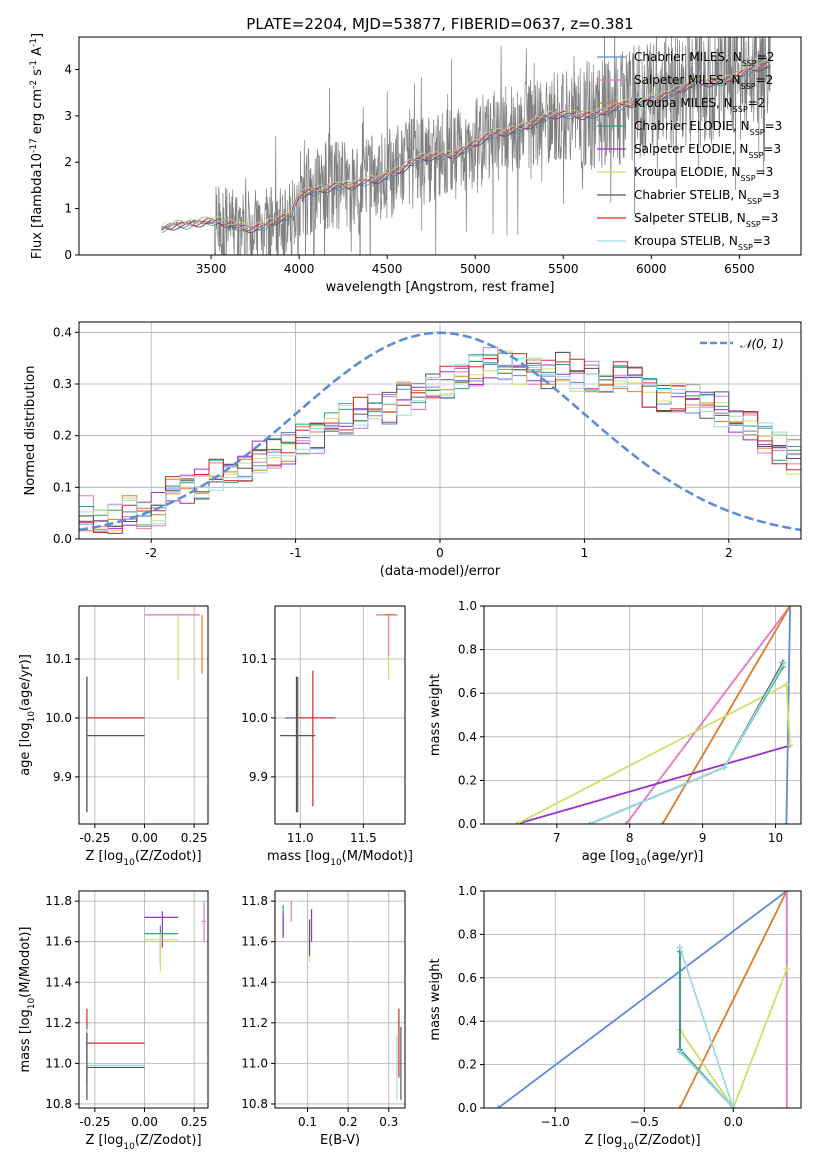 This screenshot has width=819, height=1170. I want to click on y-tick-label: 0, so click(68, 255).